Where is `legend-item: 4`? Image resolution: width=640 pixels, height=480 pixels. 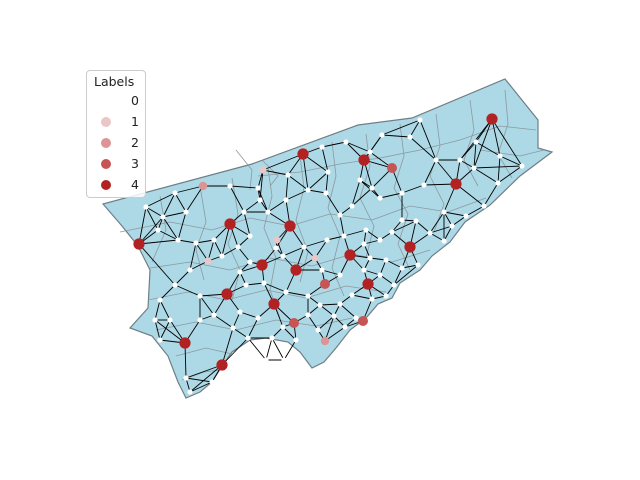 legend-item: 4 is located at coordinates (117, 185).